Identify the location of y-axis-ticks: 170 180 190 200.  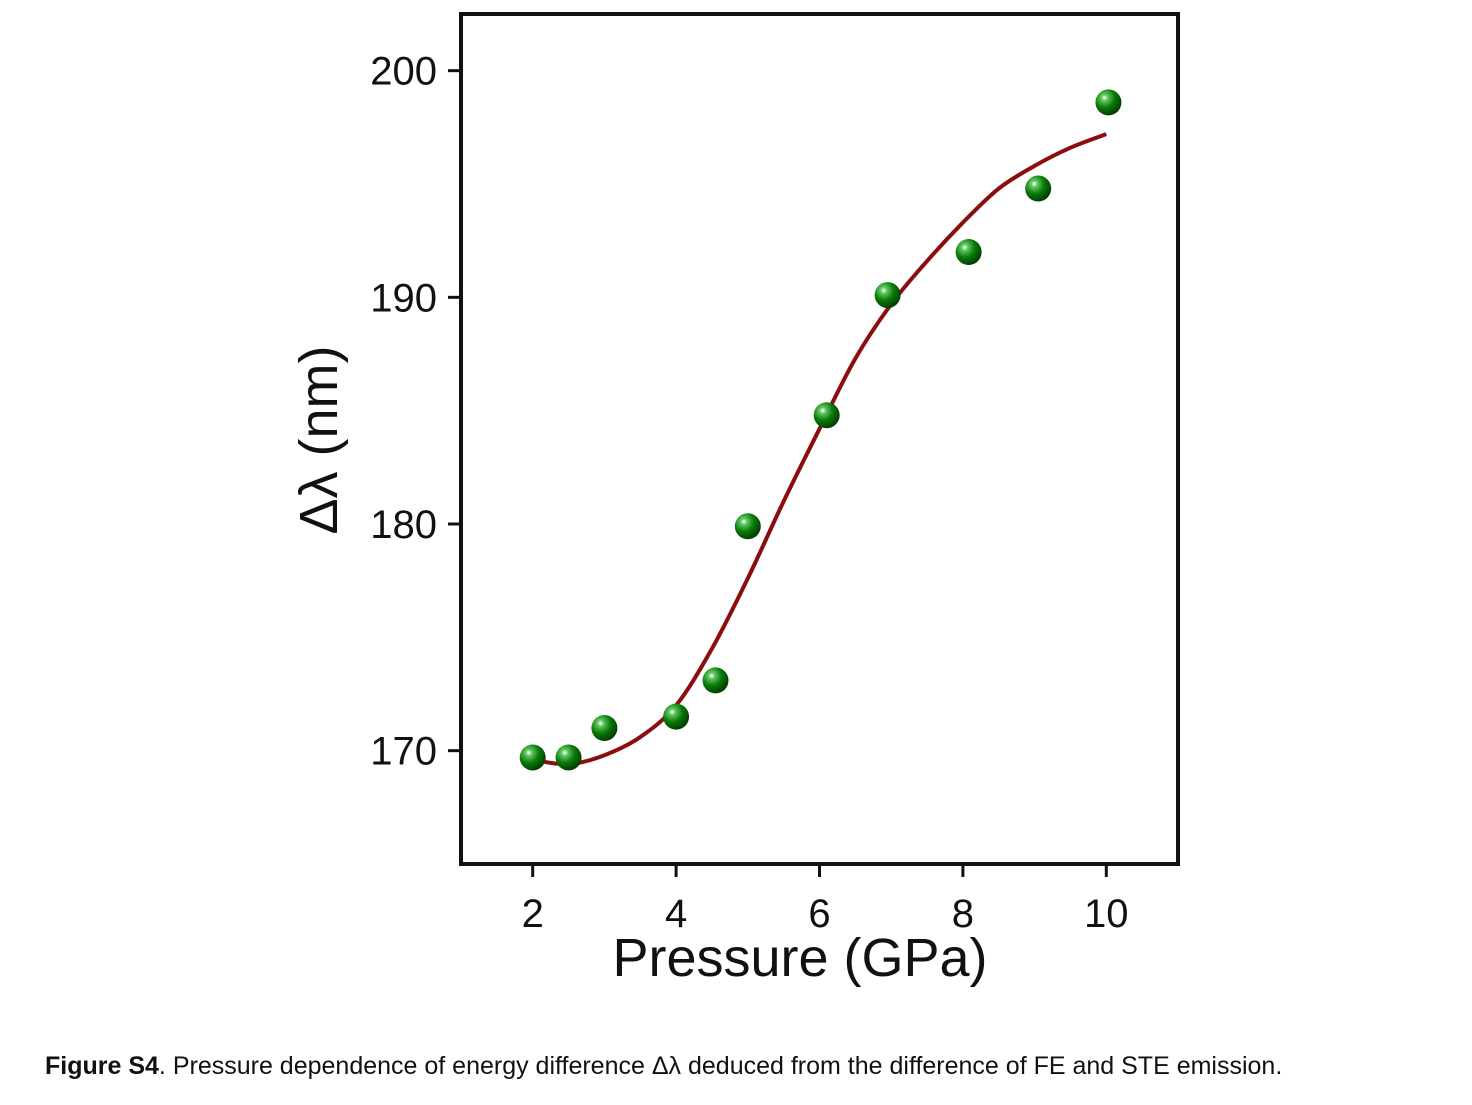
(415, 412).